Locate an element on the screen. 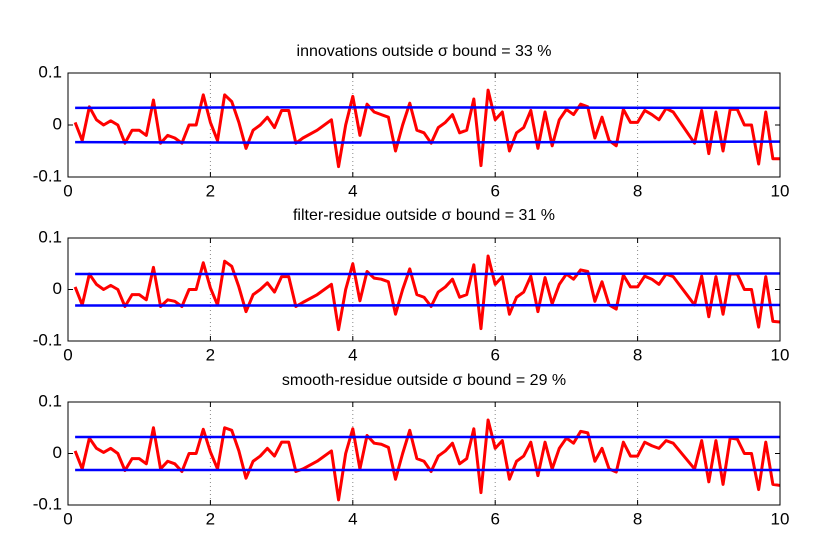 The height and width of the screenshot is (554, 830). chart-title: filter-residue outside σ bound = 31 % is located at coordinates (424, 215).